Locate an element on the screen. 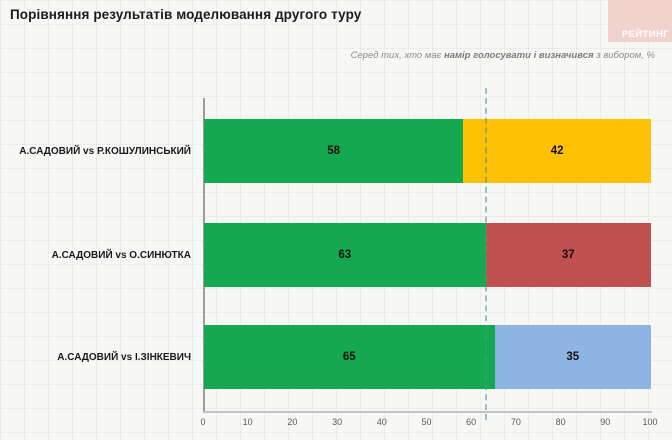  x-tick-label: 0 is located at coordinates (203, 422).